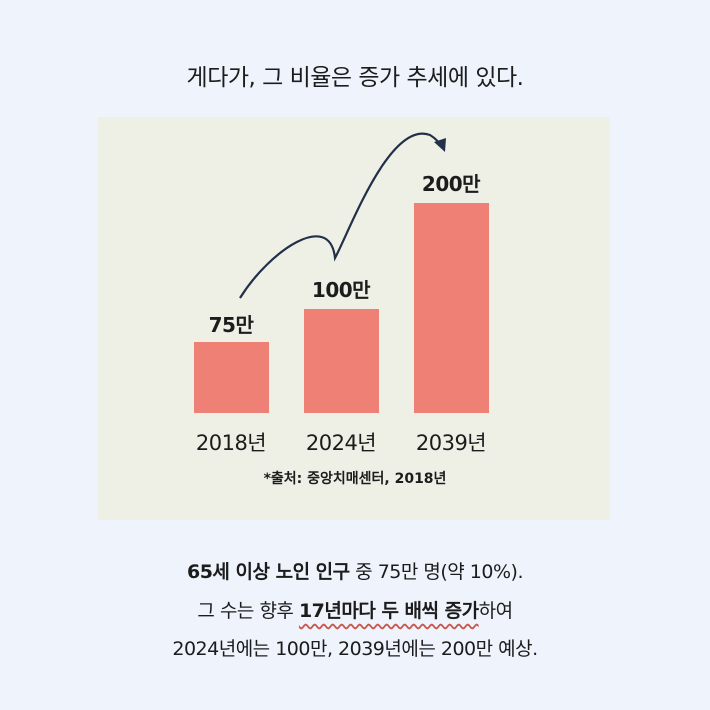 The width and height of the screenshot is (710, 710). I want to click on summary-line-1: 65세 이상 노인 인구 중 75만 명(약 10%)., so click(355, 570).